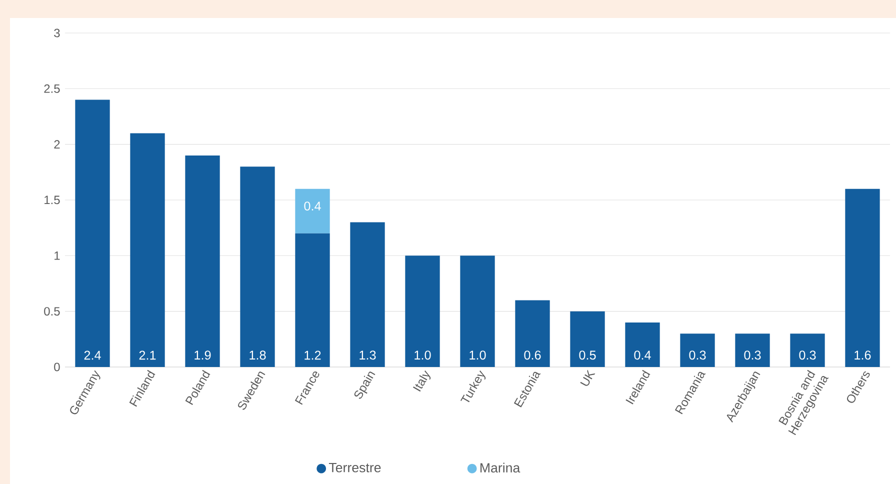  I want to click on y-tick-label: 0, so click(57, 367).